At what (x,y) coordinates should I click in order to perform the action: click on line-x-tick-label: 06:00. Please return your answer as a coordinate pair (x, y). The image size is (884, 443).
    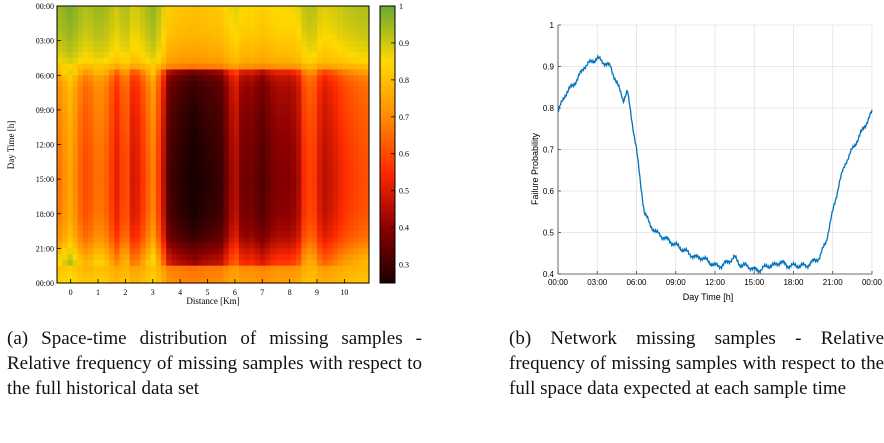
    Looking at the image, I should click on (636, 282).